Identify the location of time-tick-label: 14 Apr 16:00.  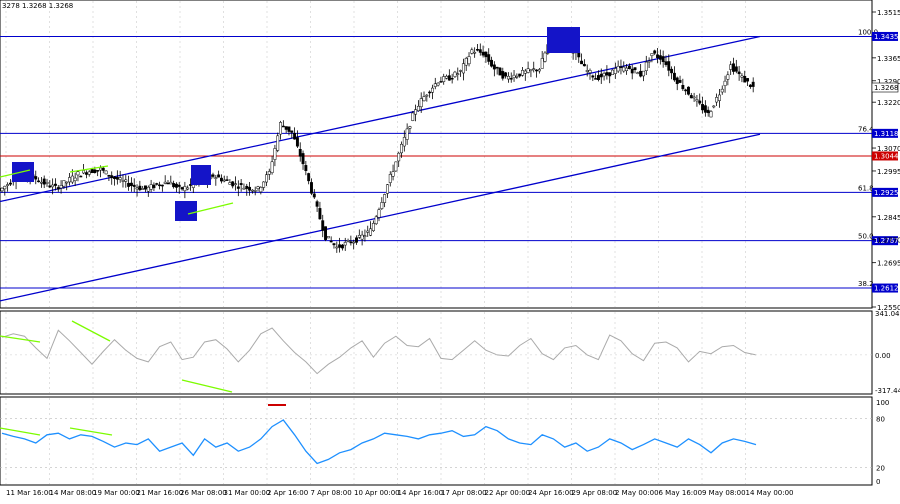
(421, 493).